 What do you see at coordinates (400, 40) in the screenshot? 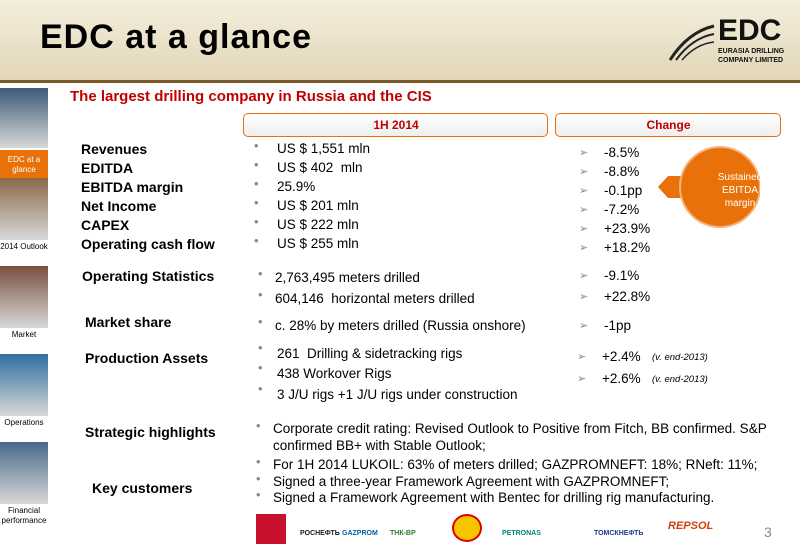
I see `header-bar` at bounding box center [400, 40].